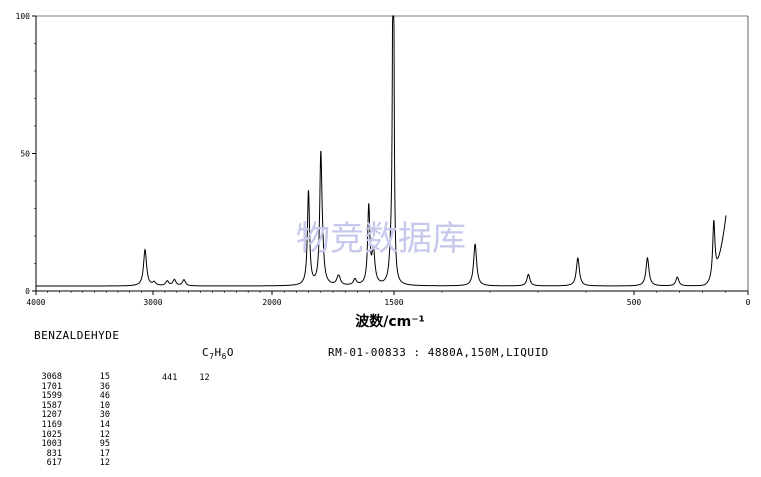  What do you see at coordinates (204, 378) in the screenshot?
I see `extra-intensity: 12` at bounding box center [204, 378].